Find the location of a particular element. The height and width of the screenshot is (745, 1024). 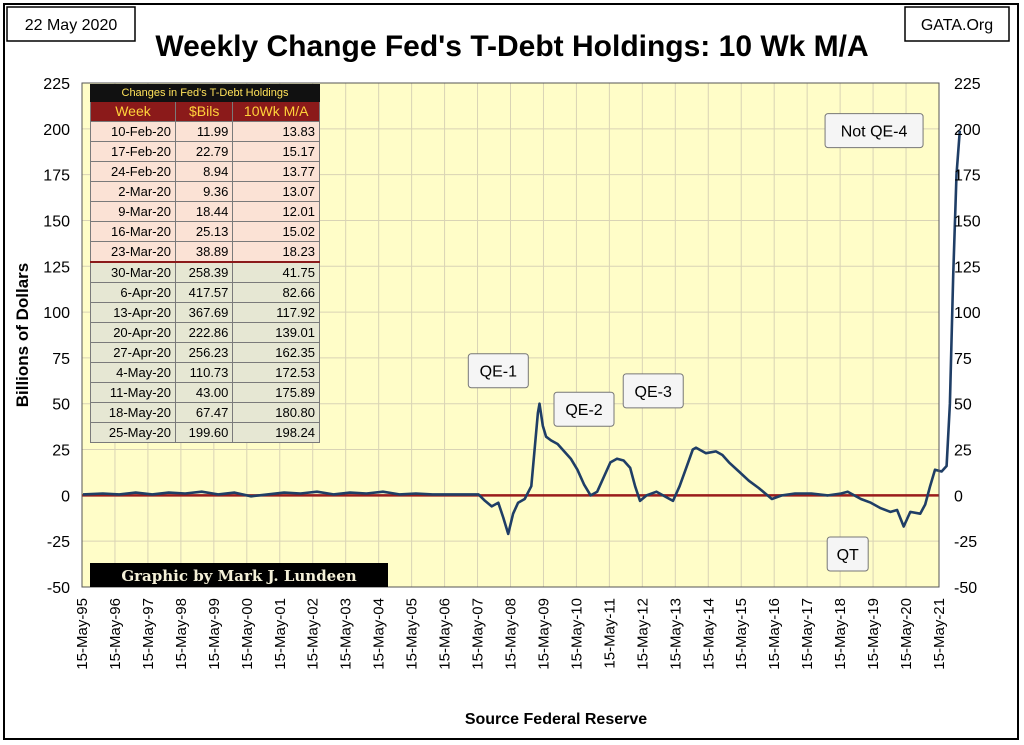

table-row: 20-Apr-20 222.86 139.01 is located at coordinates (205, 332).